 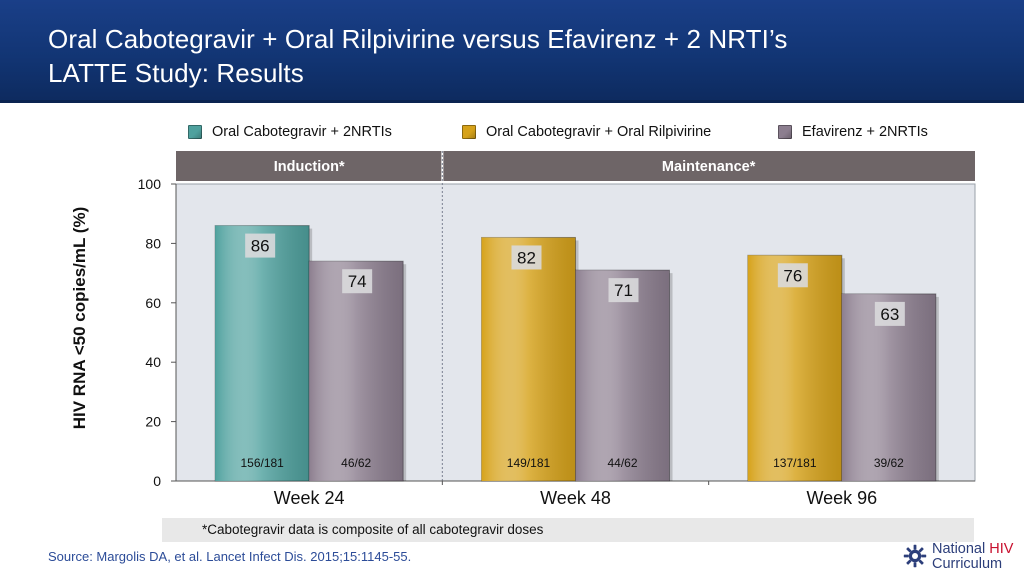 What do you see at coordinates (195, 132) in the screenshot?
I see `legend-swatch-cab-2nrti` at bounding box center [195, 132].